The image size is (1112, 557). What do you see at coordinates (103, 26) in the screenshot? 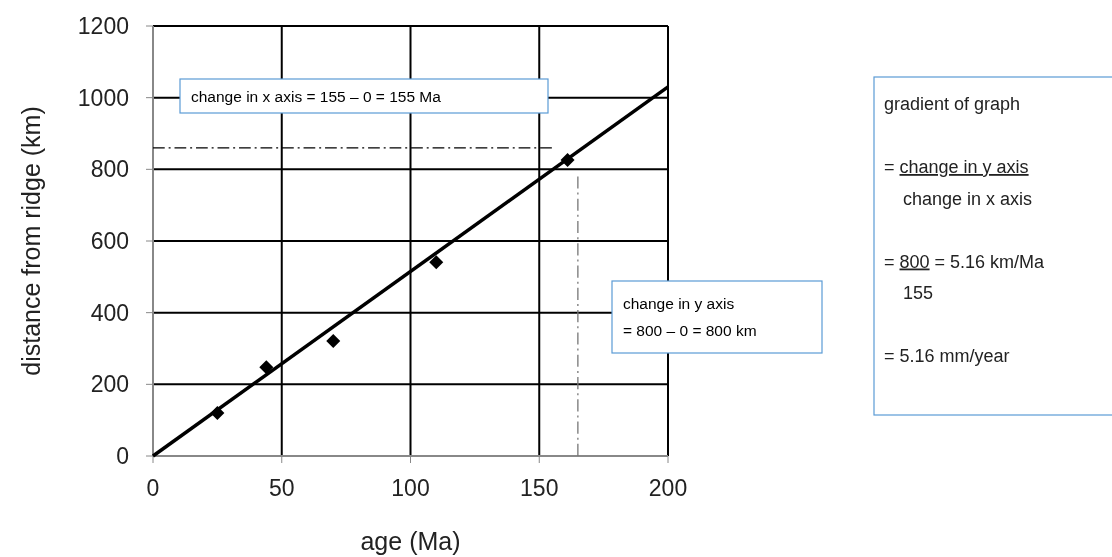
I see `y-tick-label: 1200` at bounding box center [103, 26].